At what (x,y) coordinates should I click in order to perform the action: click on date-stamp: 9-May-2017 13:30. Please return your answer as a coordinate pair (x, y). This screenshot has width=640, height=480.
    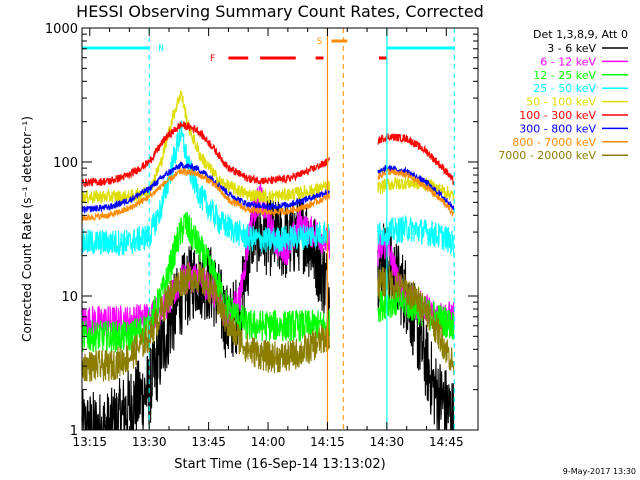
    Looking at the image, I should click on (599, 471).